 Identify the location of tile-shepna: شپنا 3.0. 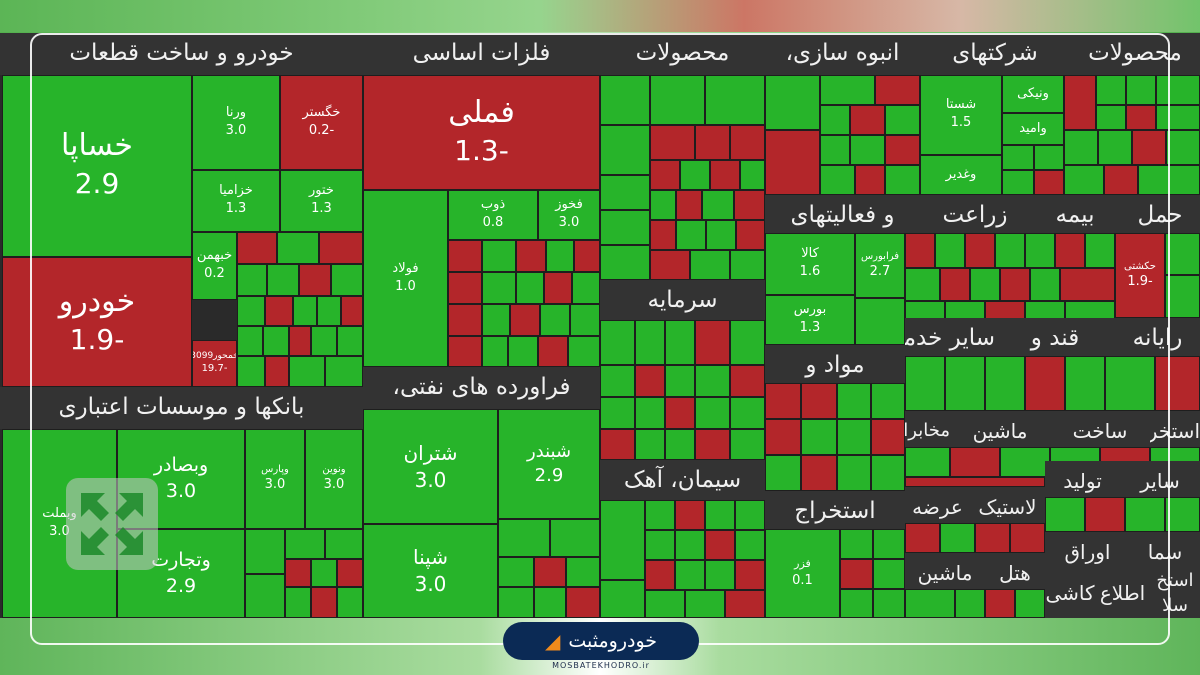
(430, 571).